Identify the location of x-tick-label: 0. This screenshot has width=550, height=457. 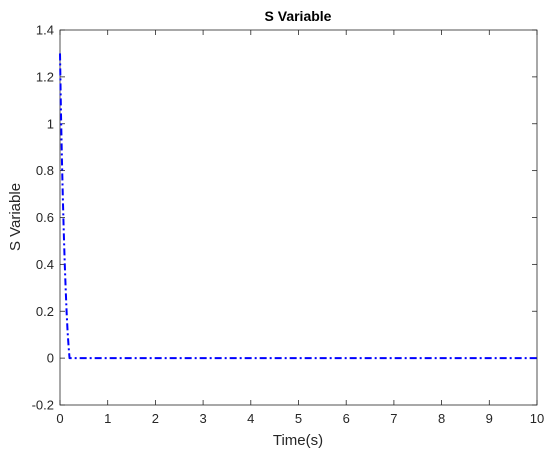
(59, 418).